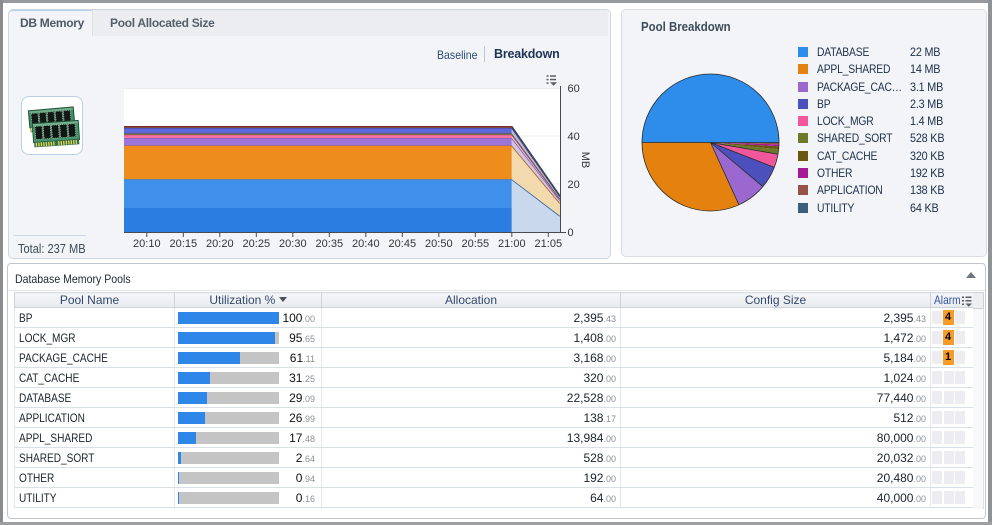 The height and width of the screenshot is (525, 992). I want to click on svg-text: 20:30, so click(293, 244).